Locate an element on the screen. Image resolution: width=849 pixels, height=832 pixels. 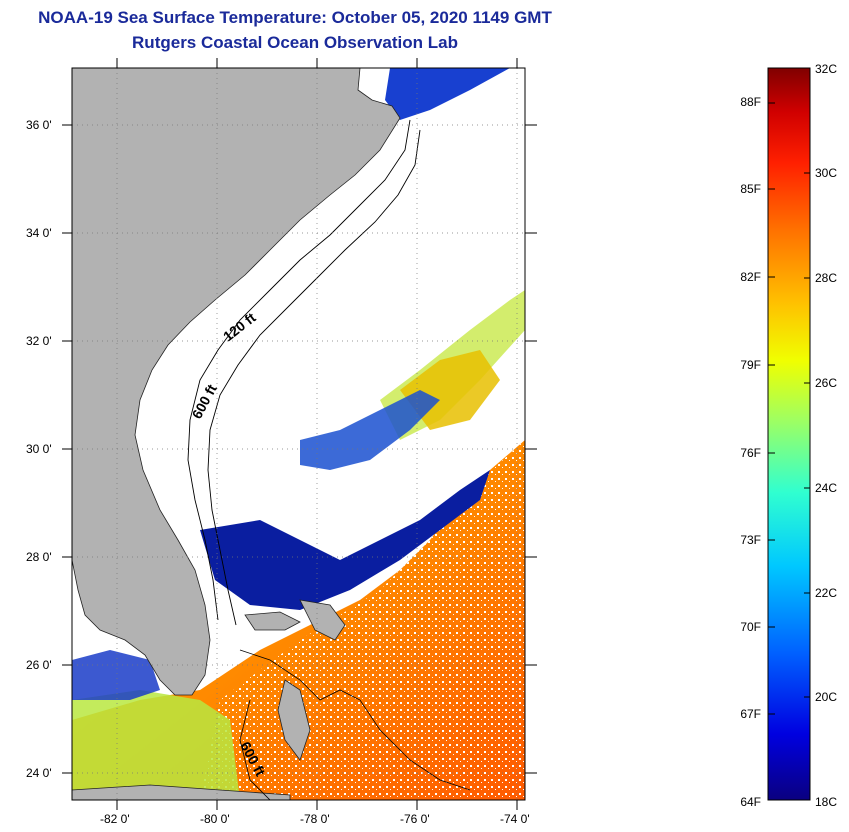
lon-label-78: -78 0' is located at coordinates (315, 819).